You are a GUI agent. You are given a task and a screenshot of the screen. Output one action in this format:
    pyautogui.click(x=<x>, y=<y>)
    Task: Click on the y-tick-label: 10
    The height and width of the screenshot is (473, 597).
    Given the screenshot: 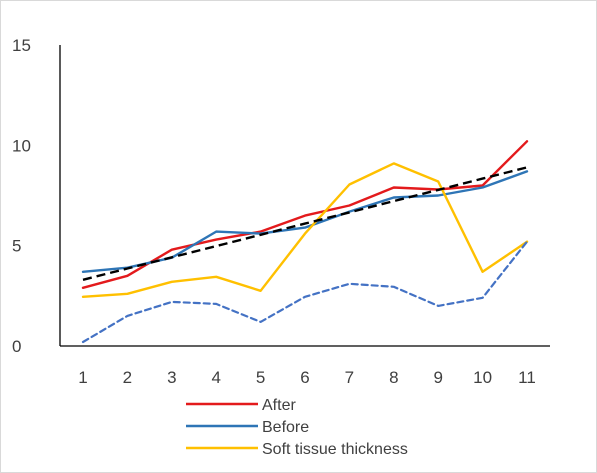 What is the action you would take?
    pyautogui.click(x=21, y=145)
    